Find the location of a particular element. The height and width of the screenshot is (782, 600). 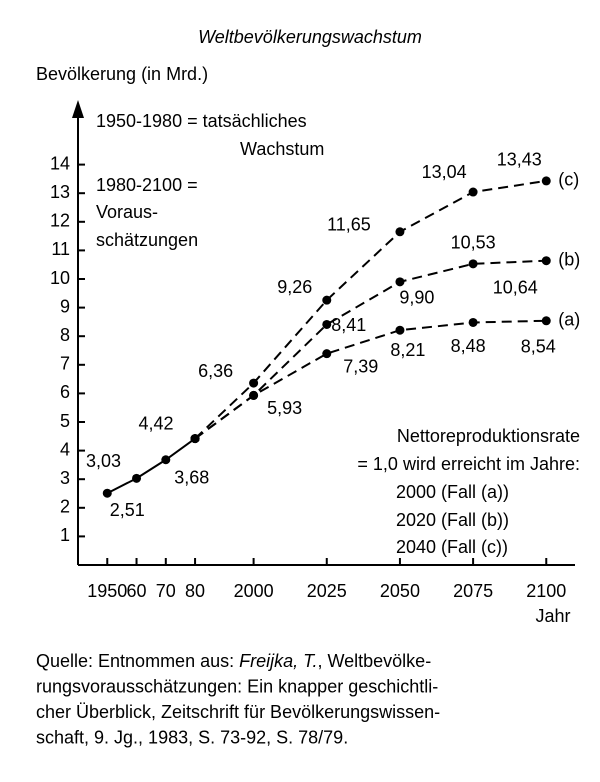

value-label: 8,41 is located at coordinates (348, 325).